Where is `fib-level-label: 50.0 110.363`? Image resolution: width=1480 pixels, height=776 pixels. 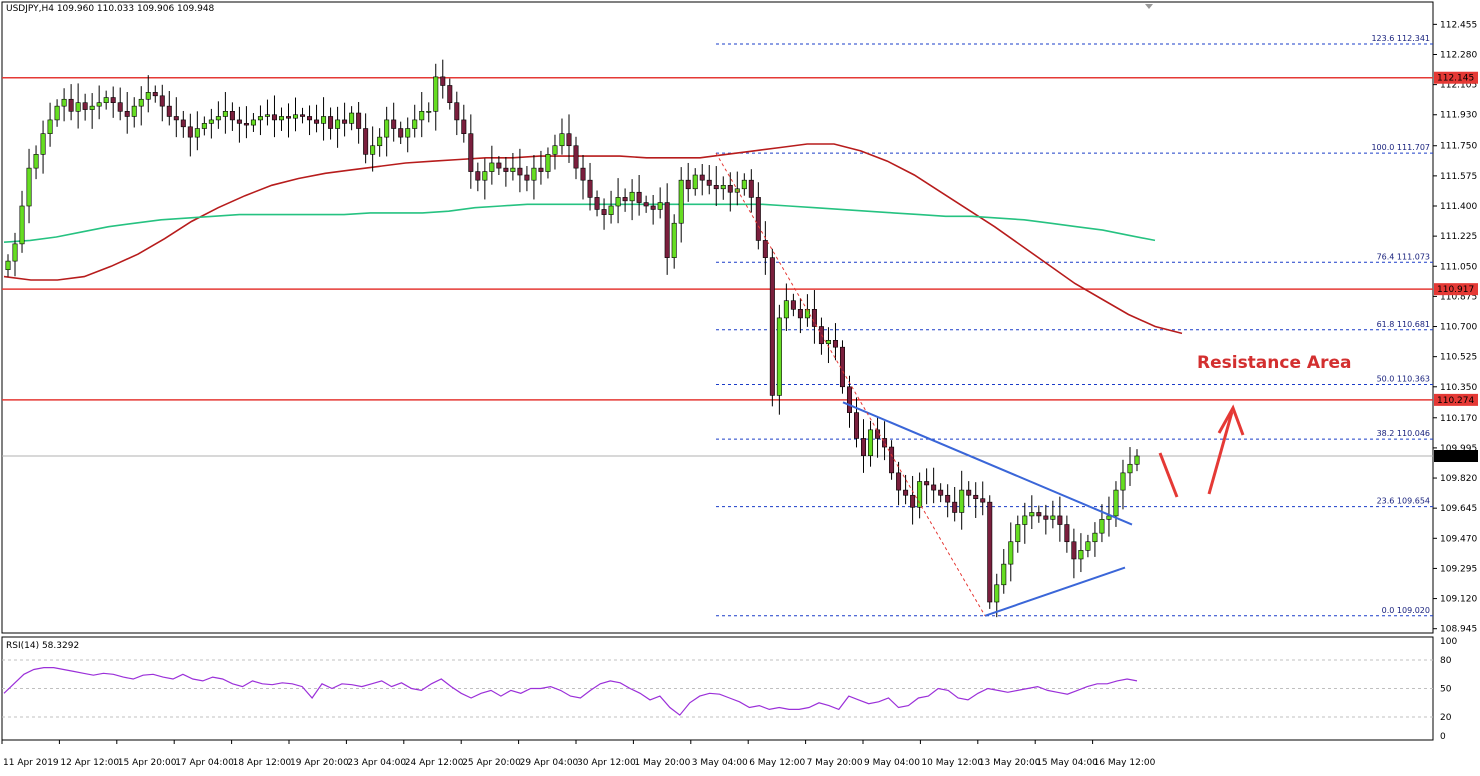
fib-level-label: 50.0 110.363 is located at coordinates (1403, 379).